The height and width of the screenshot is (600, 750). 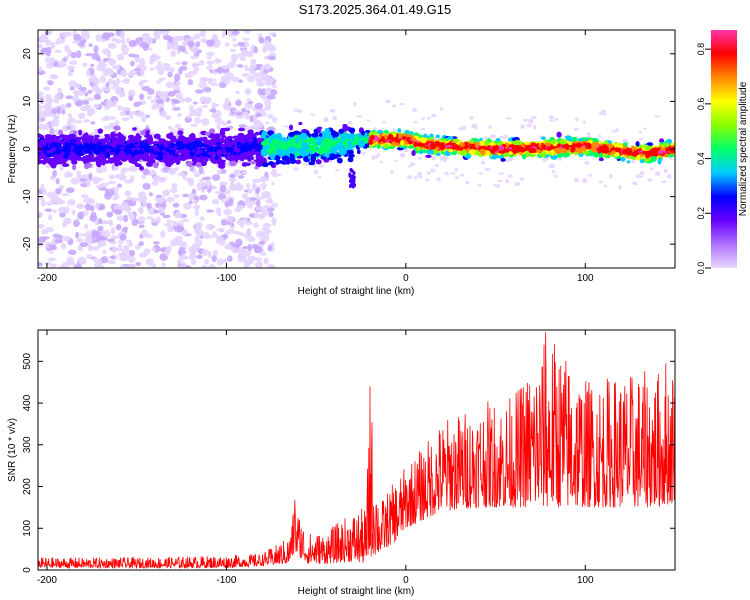 What do you see at coordinates (724, 149) in the screenshot?
I see `colorbar-scale` at bounding box center [724, 149].